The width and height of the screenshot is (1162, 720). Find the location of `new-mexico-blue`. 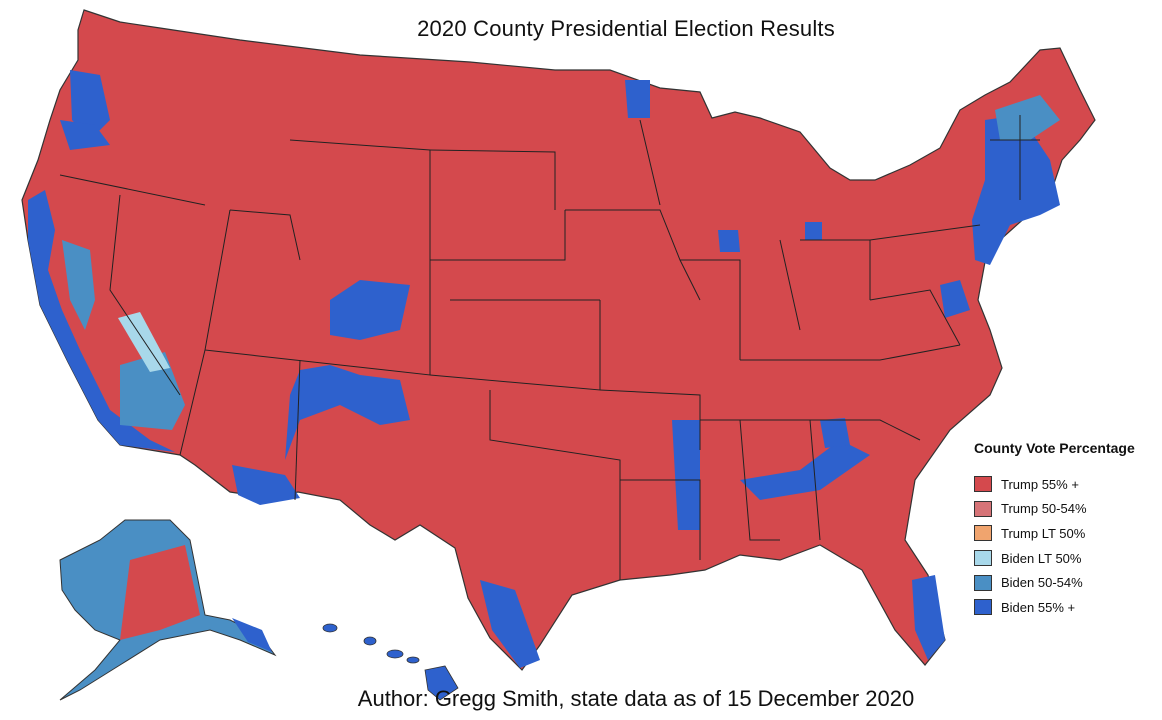

new-mexico-blue is located at coordinates (347, 412).